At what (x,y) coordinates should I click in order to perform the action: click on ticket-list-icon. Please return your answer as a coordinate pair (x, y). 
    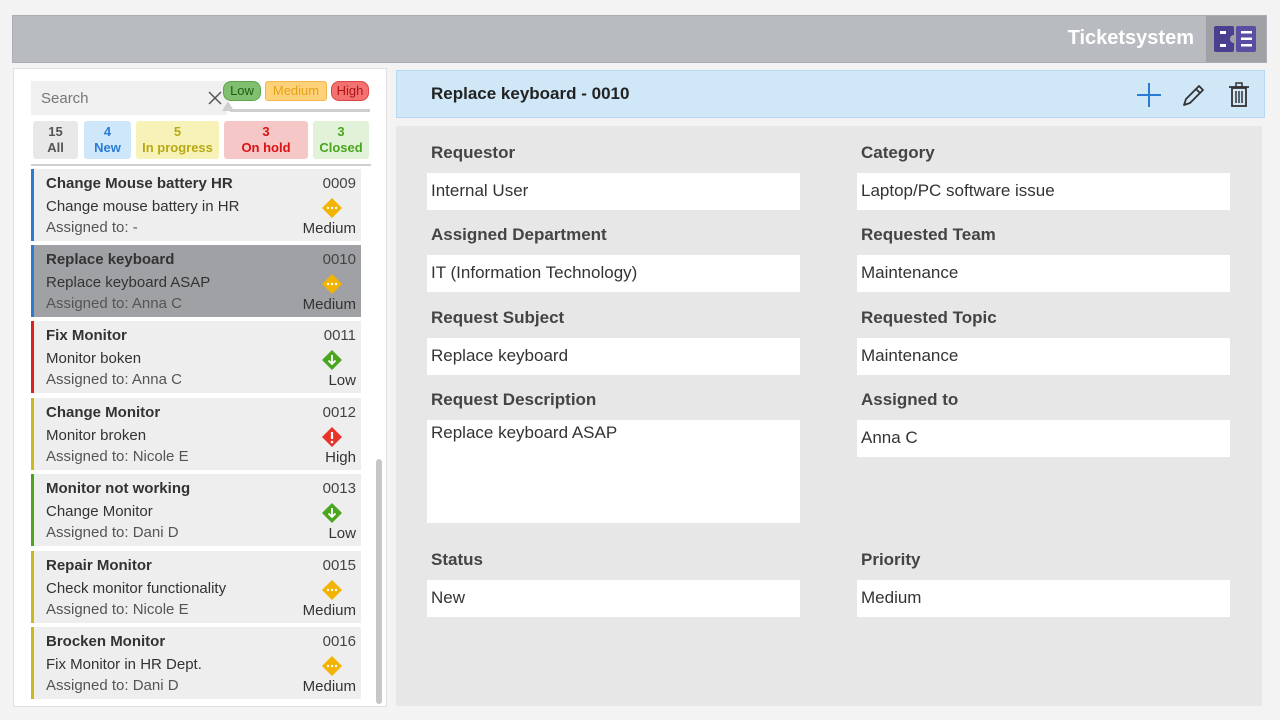
    Looking at the image, I should click on (1235, 39).